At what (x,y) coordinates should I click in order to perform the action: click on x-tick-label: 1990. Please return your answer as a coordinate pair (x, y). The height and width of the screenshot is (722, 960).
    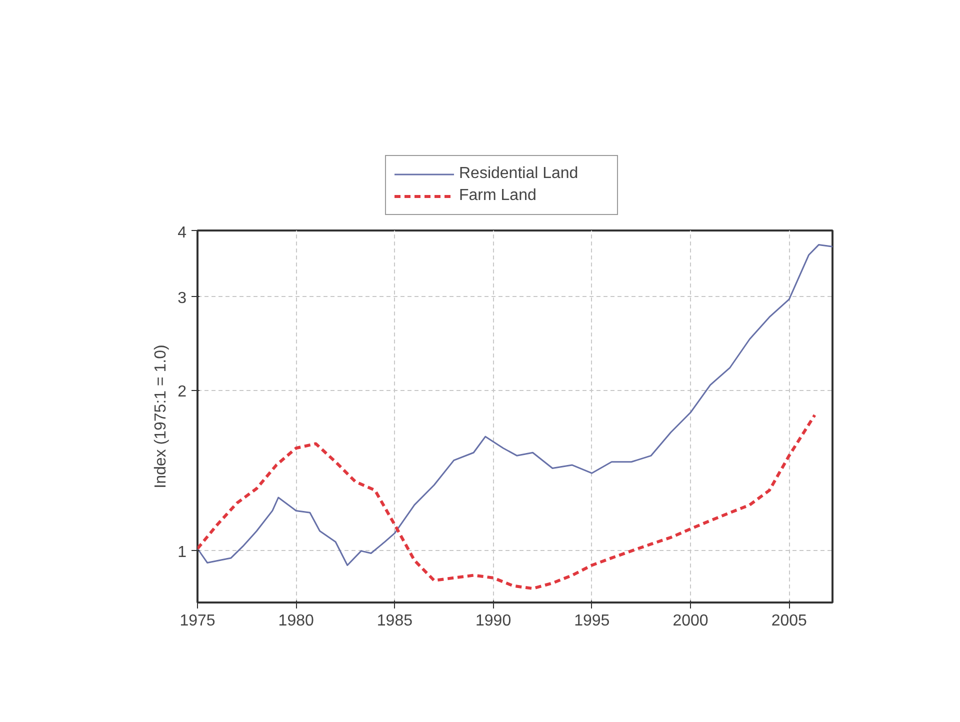
    Looking at the image, I should click on (494, 621).